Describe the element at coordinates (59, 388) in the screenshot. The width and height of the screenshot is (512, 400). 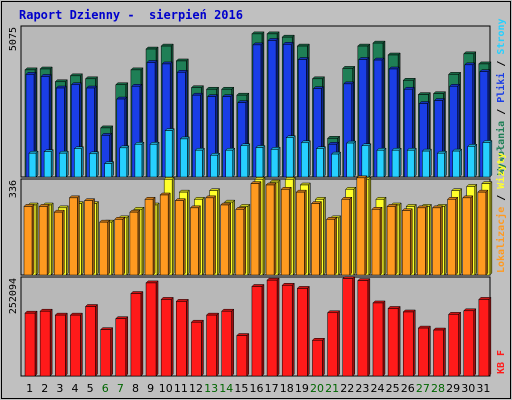
I see `x-label-day-3: 3` at that location.